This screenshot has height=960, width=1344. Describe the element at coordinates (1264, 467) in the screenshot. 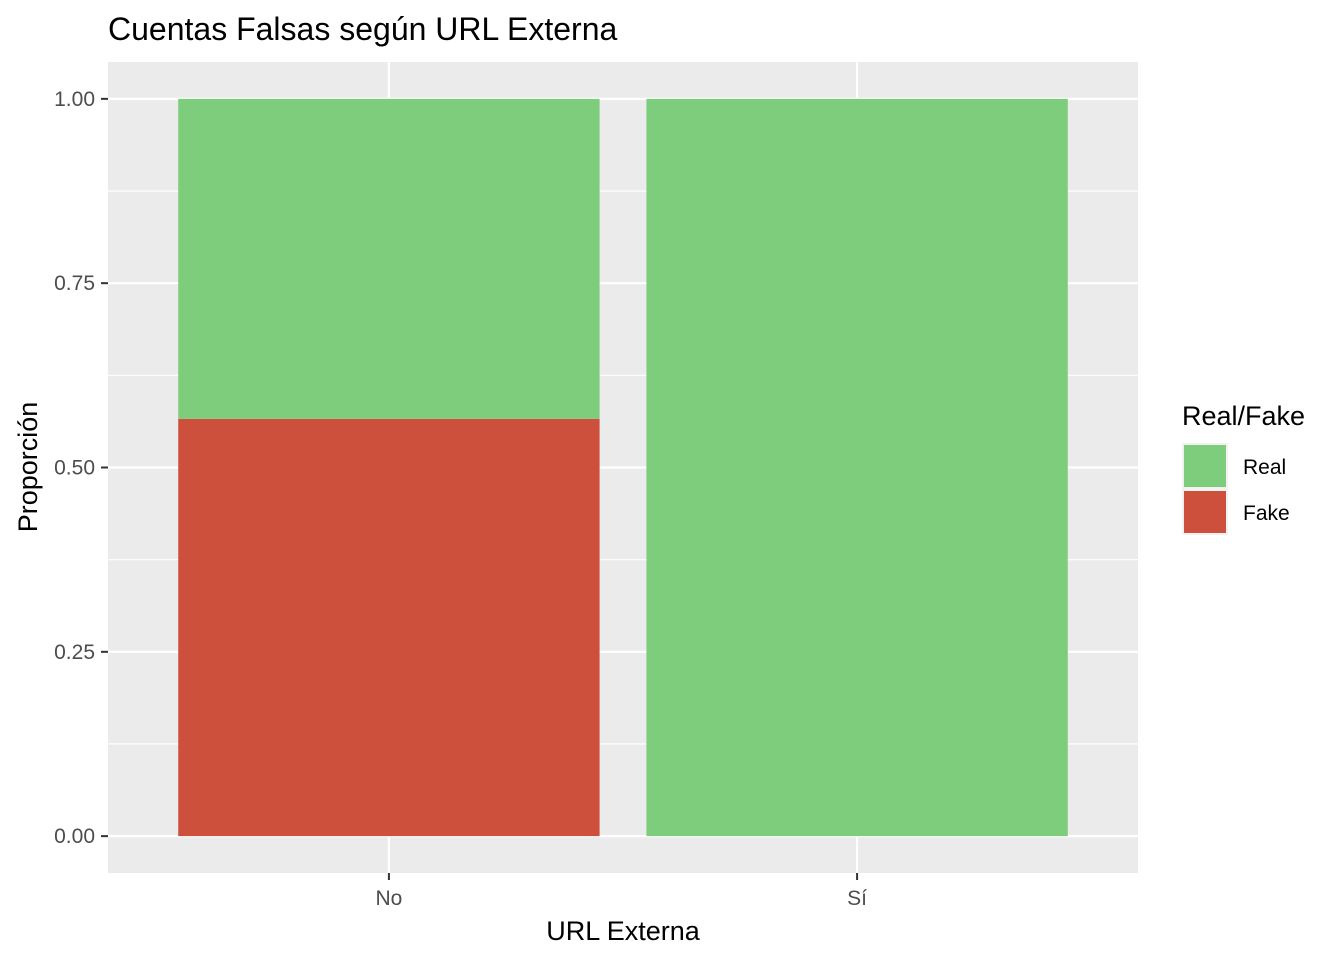

I see `legend-label-real: Real` at that location.